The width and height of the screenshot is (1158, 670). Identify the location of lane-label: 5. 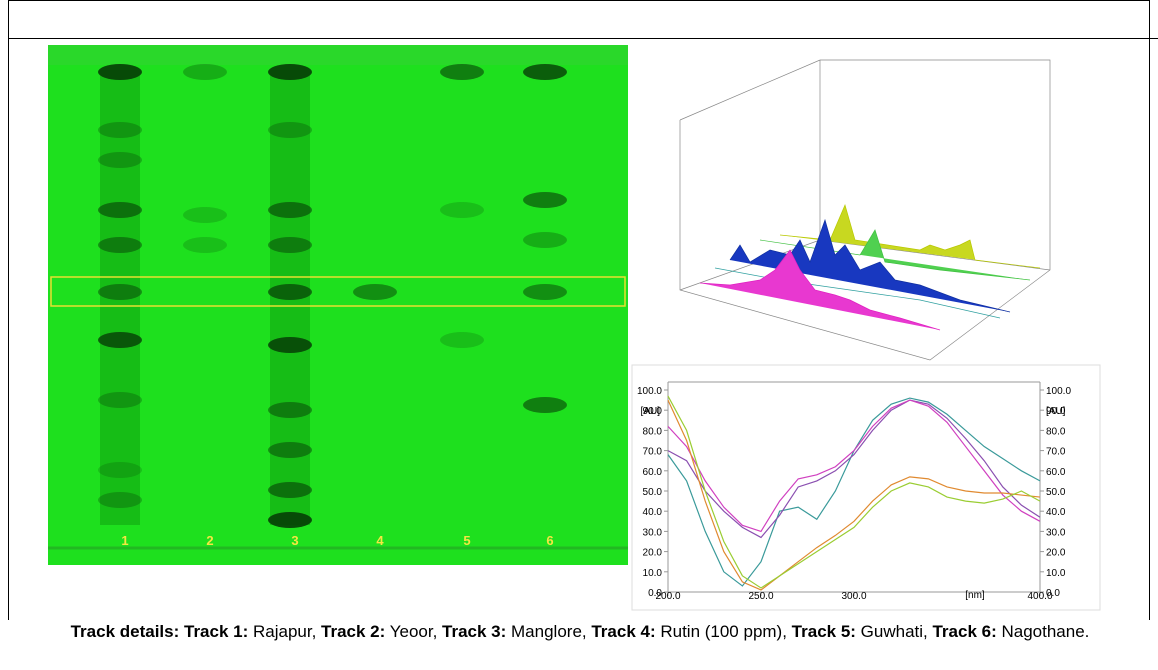
(466, 540).